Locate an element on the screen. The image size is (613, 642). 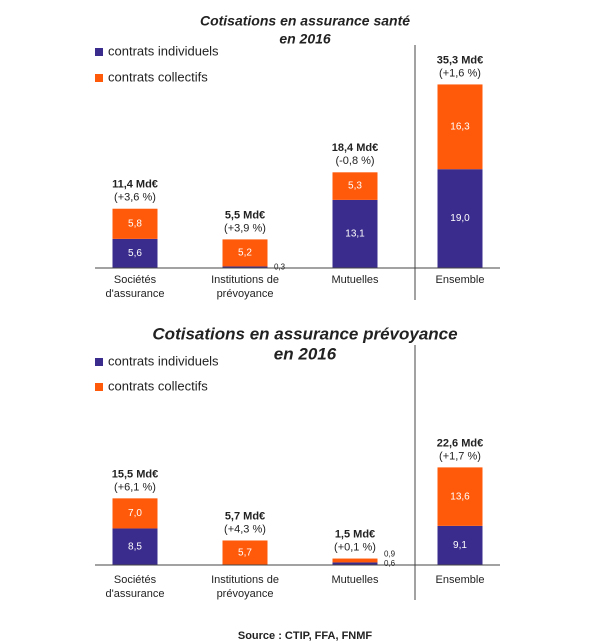
change-label: (+4,3 %) is located at coordinates (245, 529).